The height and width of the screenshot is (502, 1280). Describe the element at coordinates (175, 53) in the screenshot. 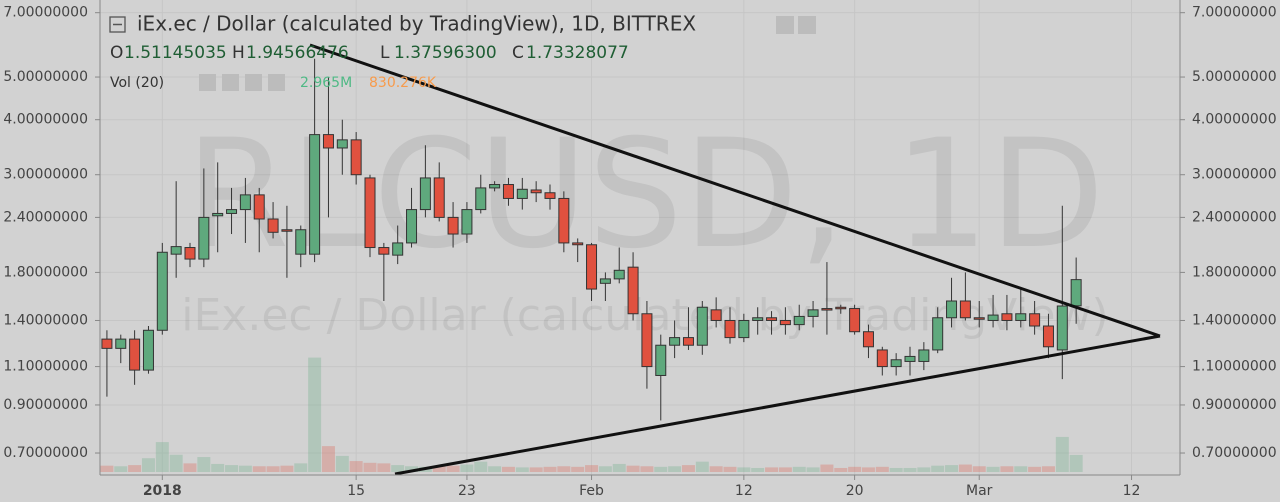

I see `ohlc-value: 1.51145035` at that location.